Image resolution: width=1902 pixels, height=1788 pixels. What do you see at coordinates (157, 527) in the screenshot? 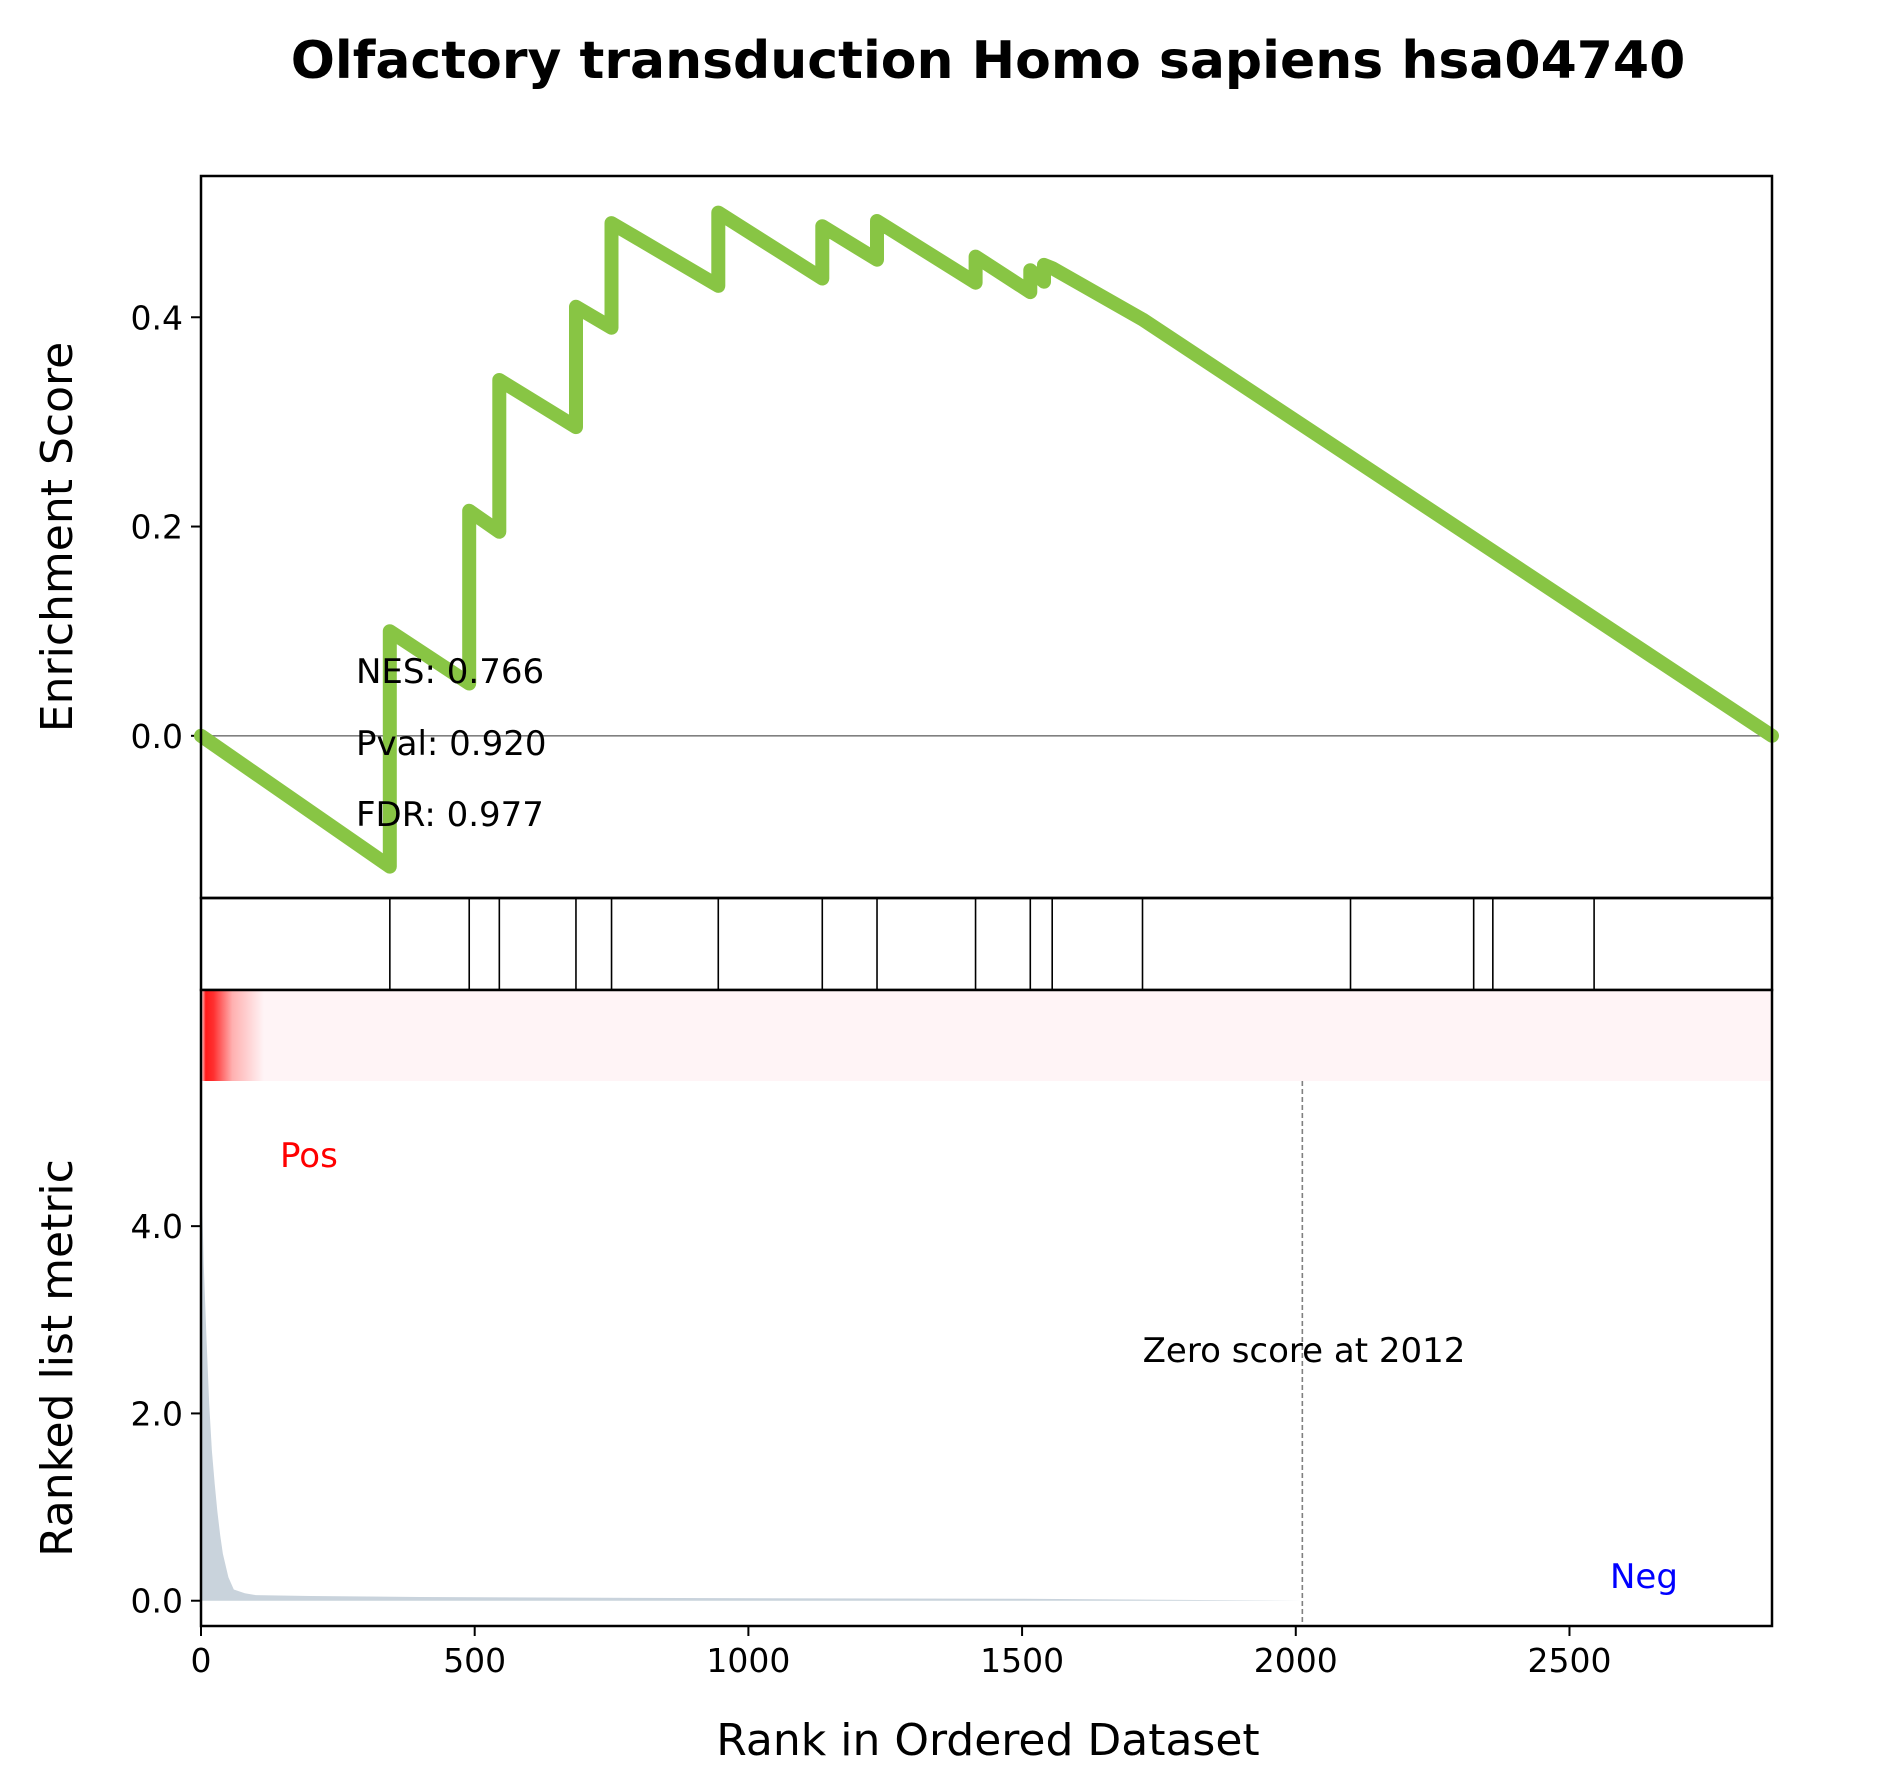
I see `es-y-tick-label: 0.2` at bounding box center [157, 527].